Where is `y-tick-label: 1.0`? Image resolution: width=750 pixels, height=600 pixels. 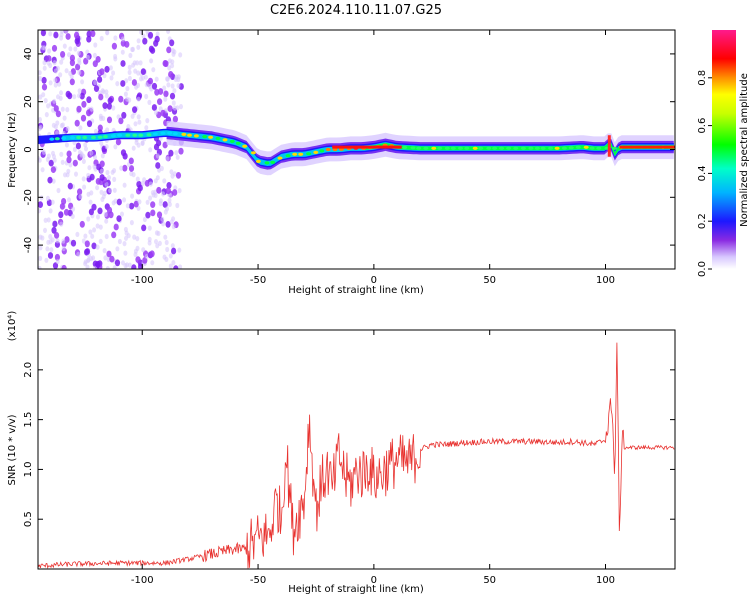
y-tick-label: 1.0 is located at coordinates (28, 469).